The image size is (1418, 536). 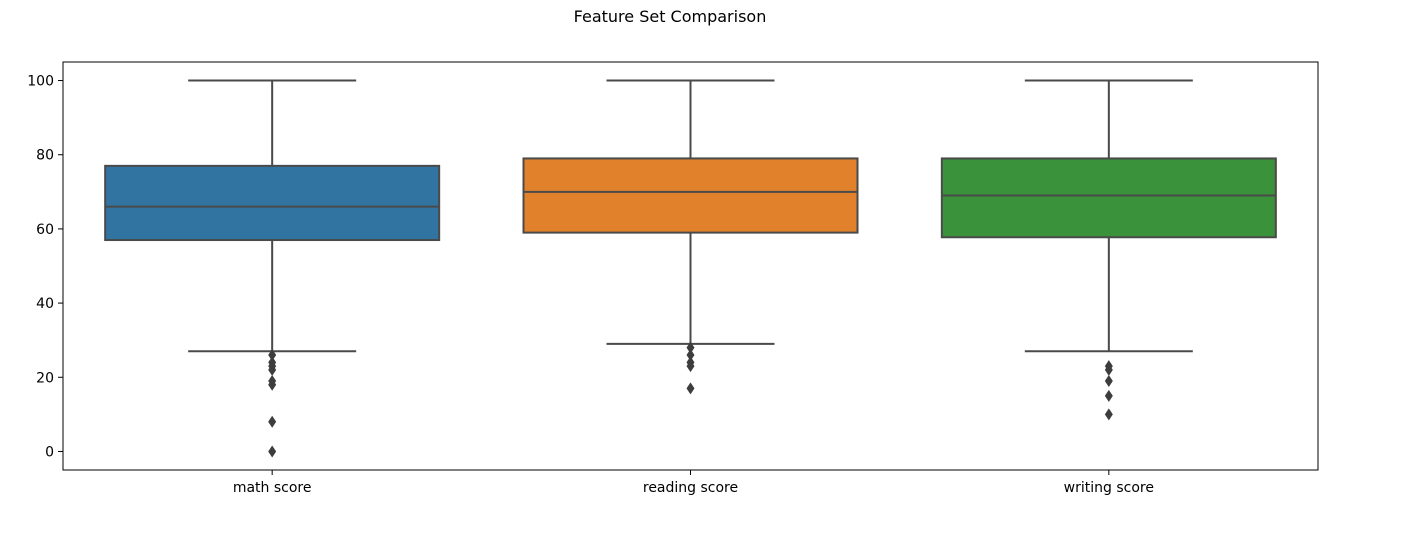 What do you see at coordinates (45, 230) in the screenshot?
I see `y-tick-label: 60` at bounding box center [45, 230].